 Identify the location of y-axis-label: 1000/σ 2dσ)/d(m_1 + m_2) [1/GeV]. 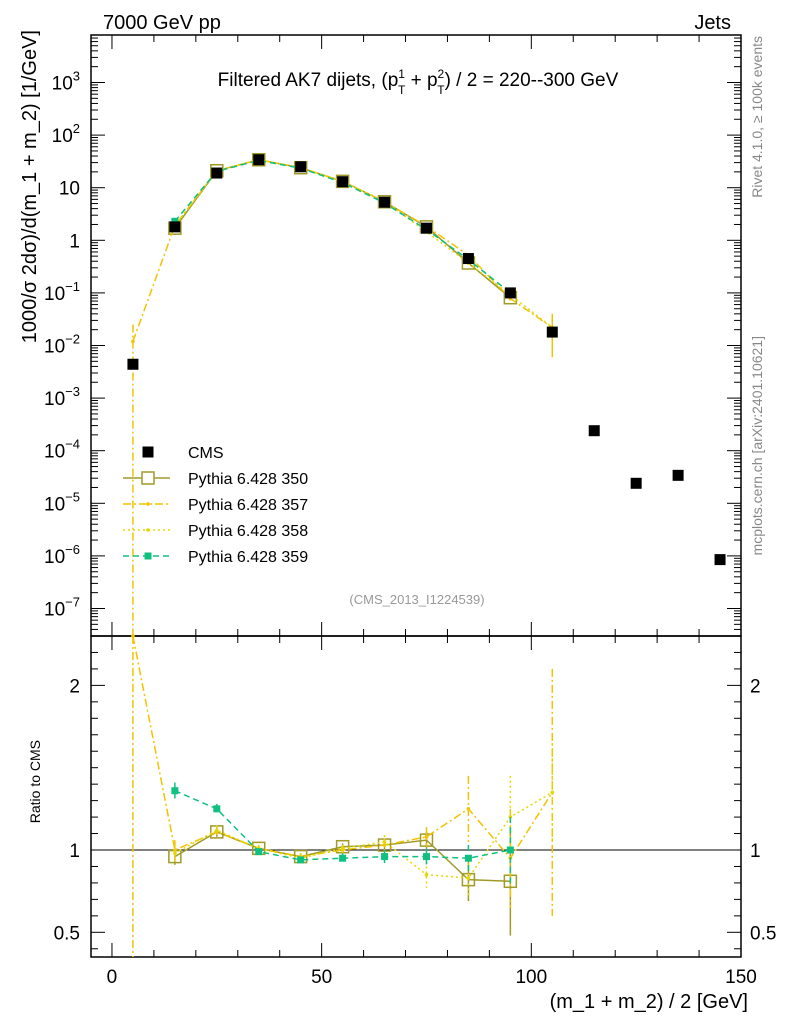
(30, 186).